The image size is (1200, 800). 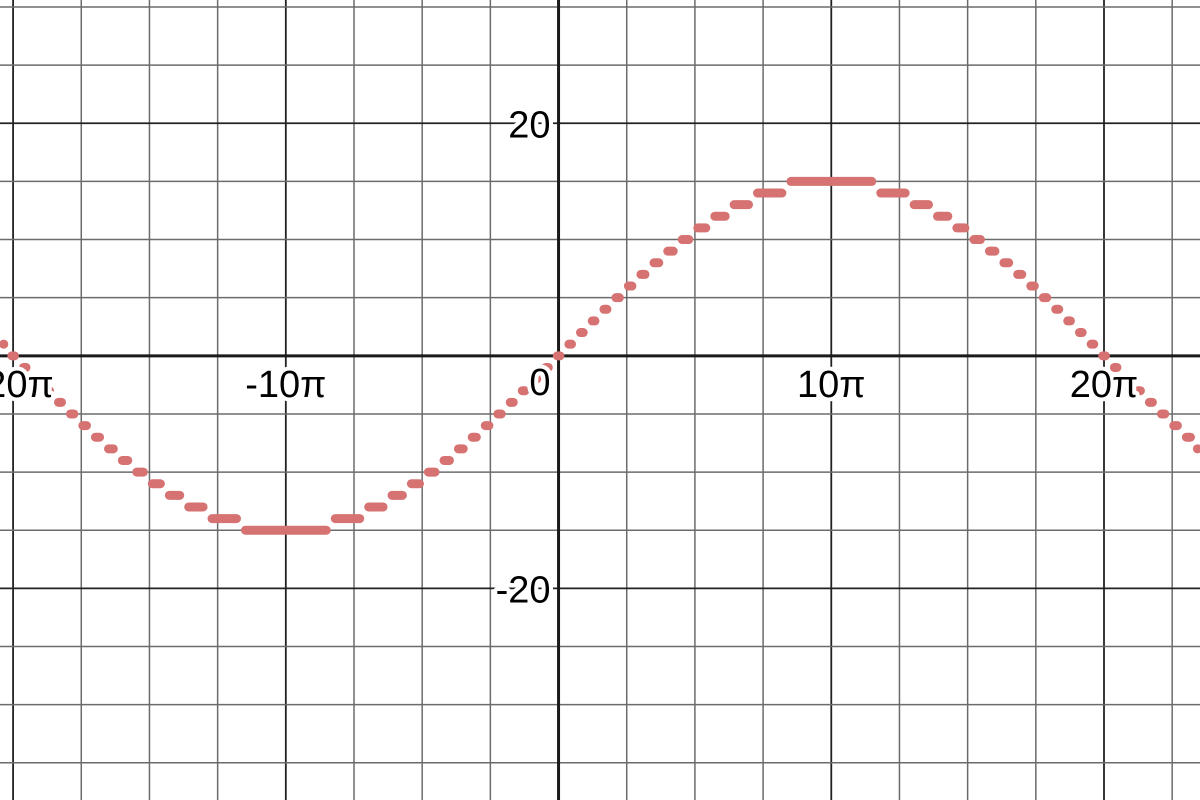 What do you see at coordinates (27, 385) in the screenshot?
I see `x-tick-label: -20π` at bounding box center [27, 385].